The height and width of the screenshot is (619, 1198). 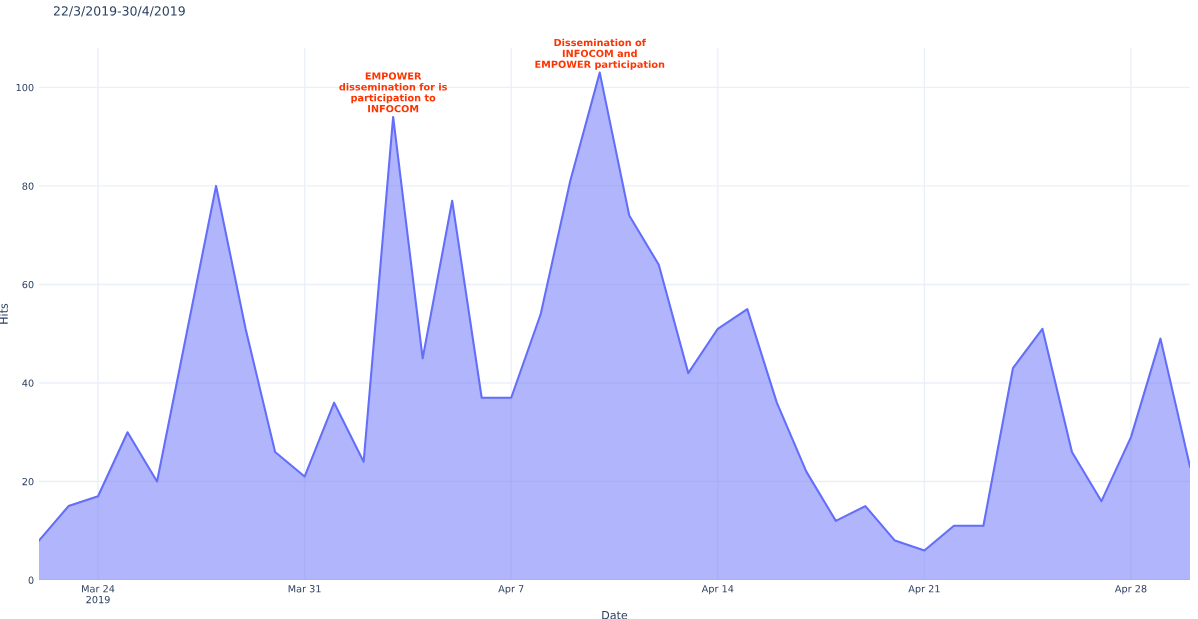 I want to click on x-tick-label: Apr 21, so click(x=924, y=590).